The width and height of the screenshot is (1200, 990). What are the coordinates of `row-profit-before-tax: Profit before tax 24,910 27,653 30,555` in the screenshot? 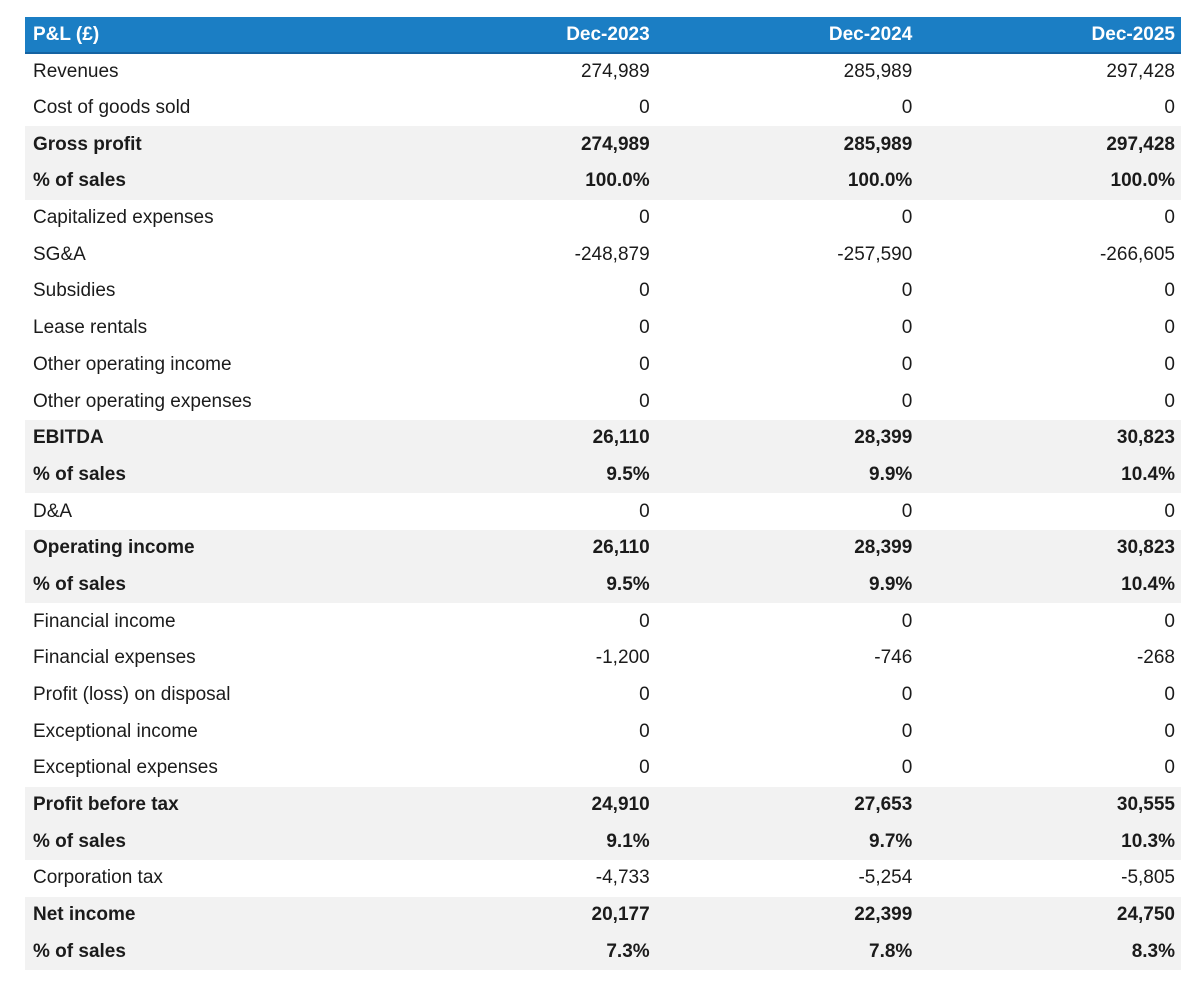 It's located at (603, 805).